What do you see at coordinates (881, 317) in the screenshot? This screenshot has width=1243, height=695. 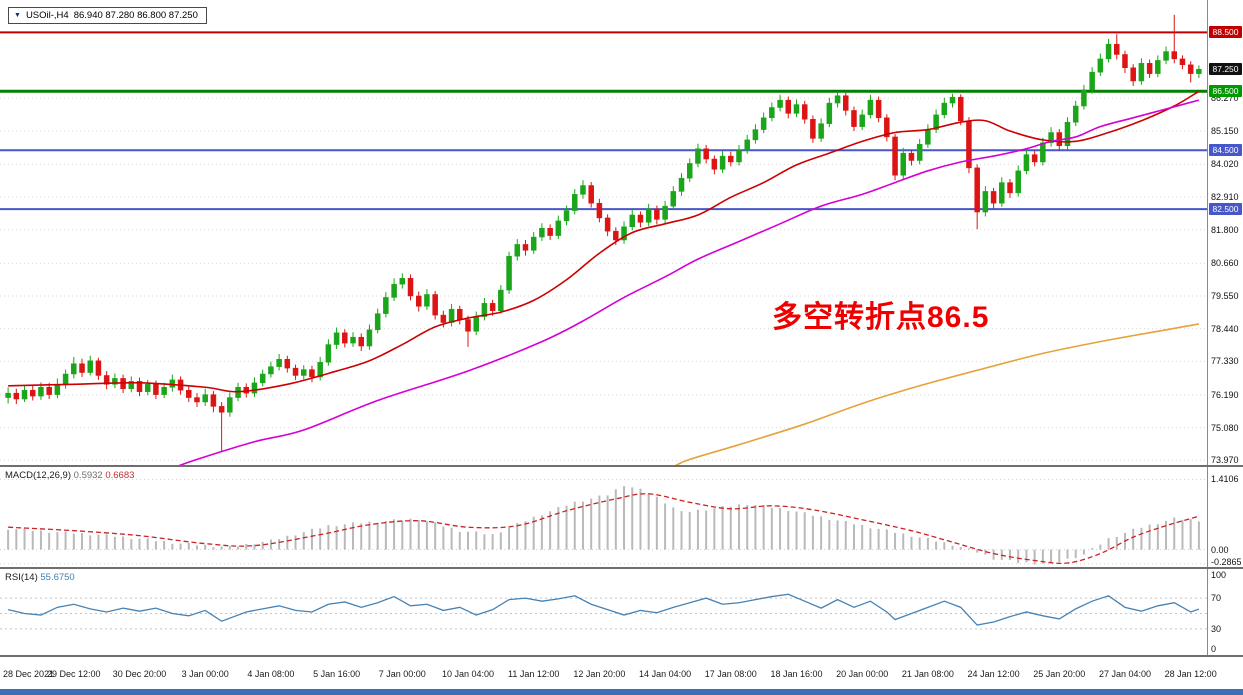 I see `chart-annotation-text: 多空转折点86.5` at bounding box center [881, 317].